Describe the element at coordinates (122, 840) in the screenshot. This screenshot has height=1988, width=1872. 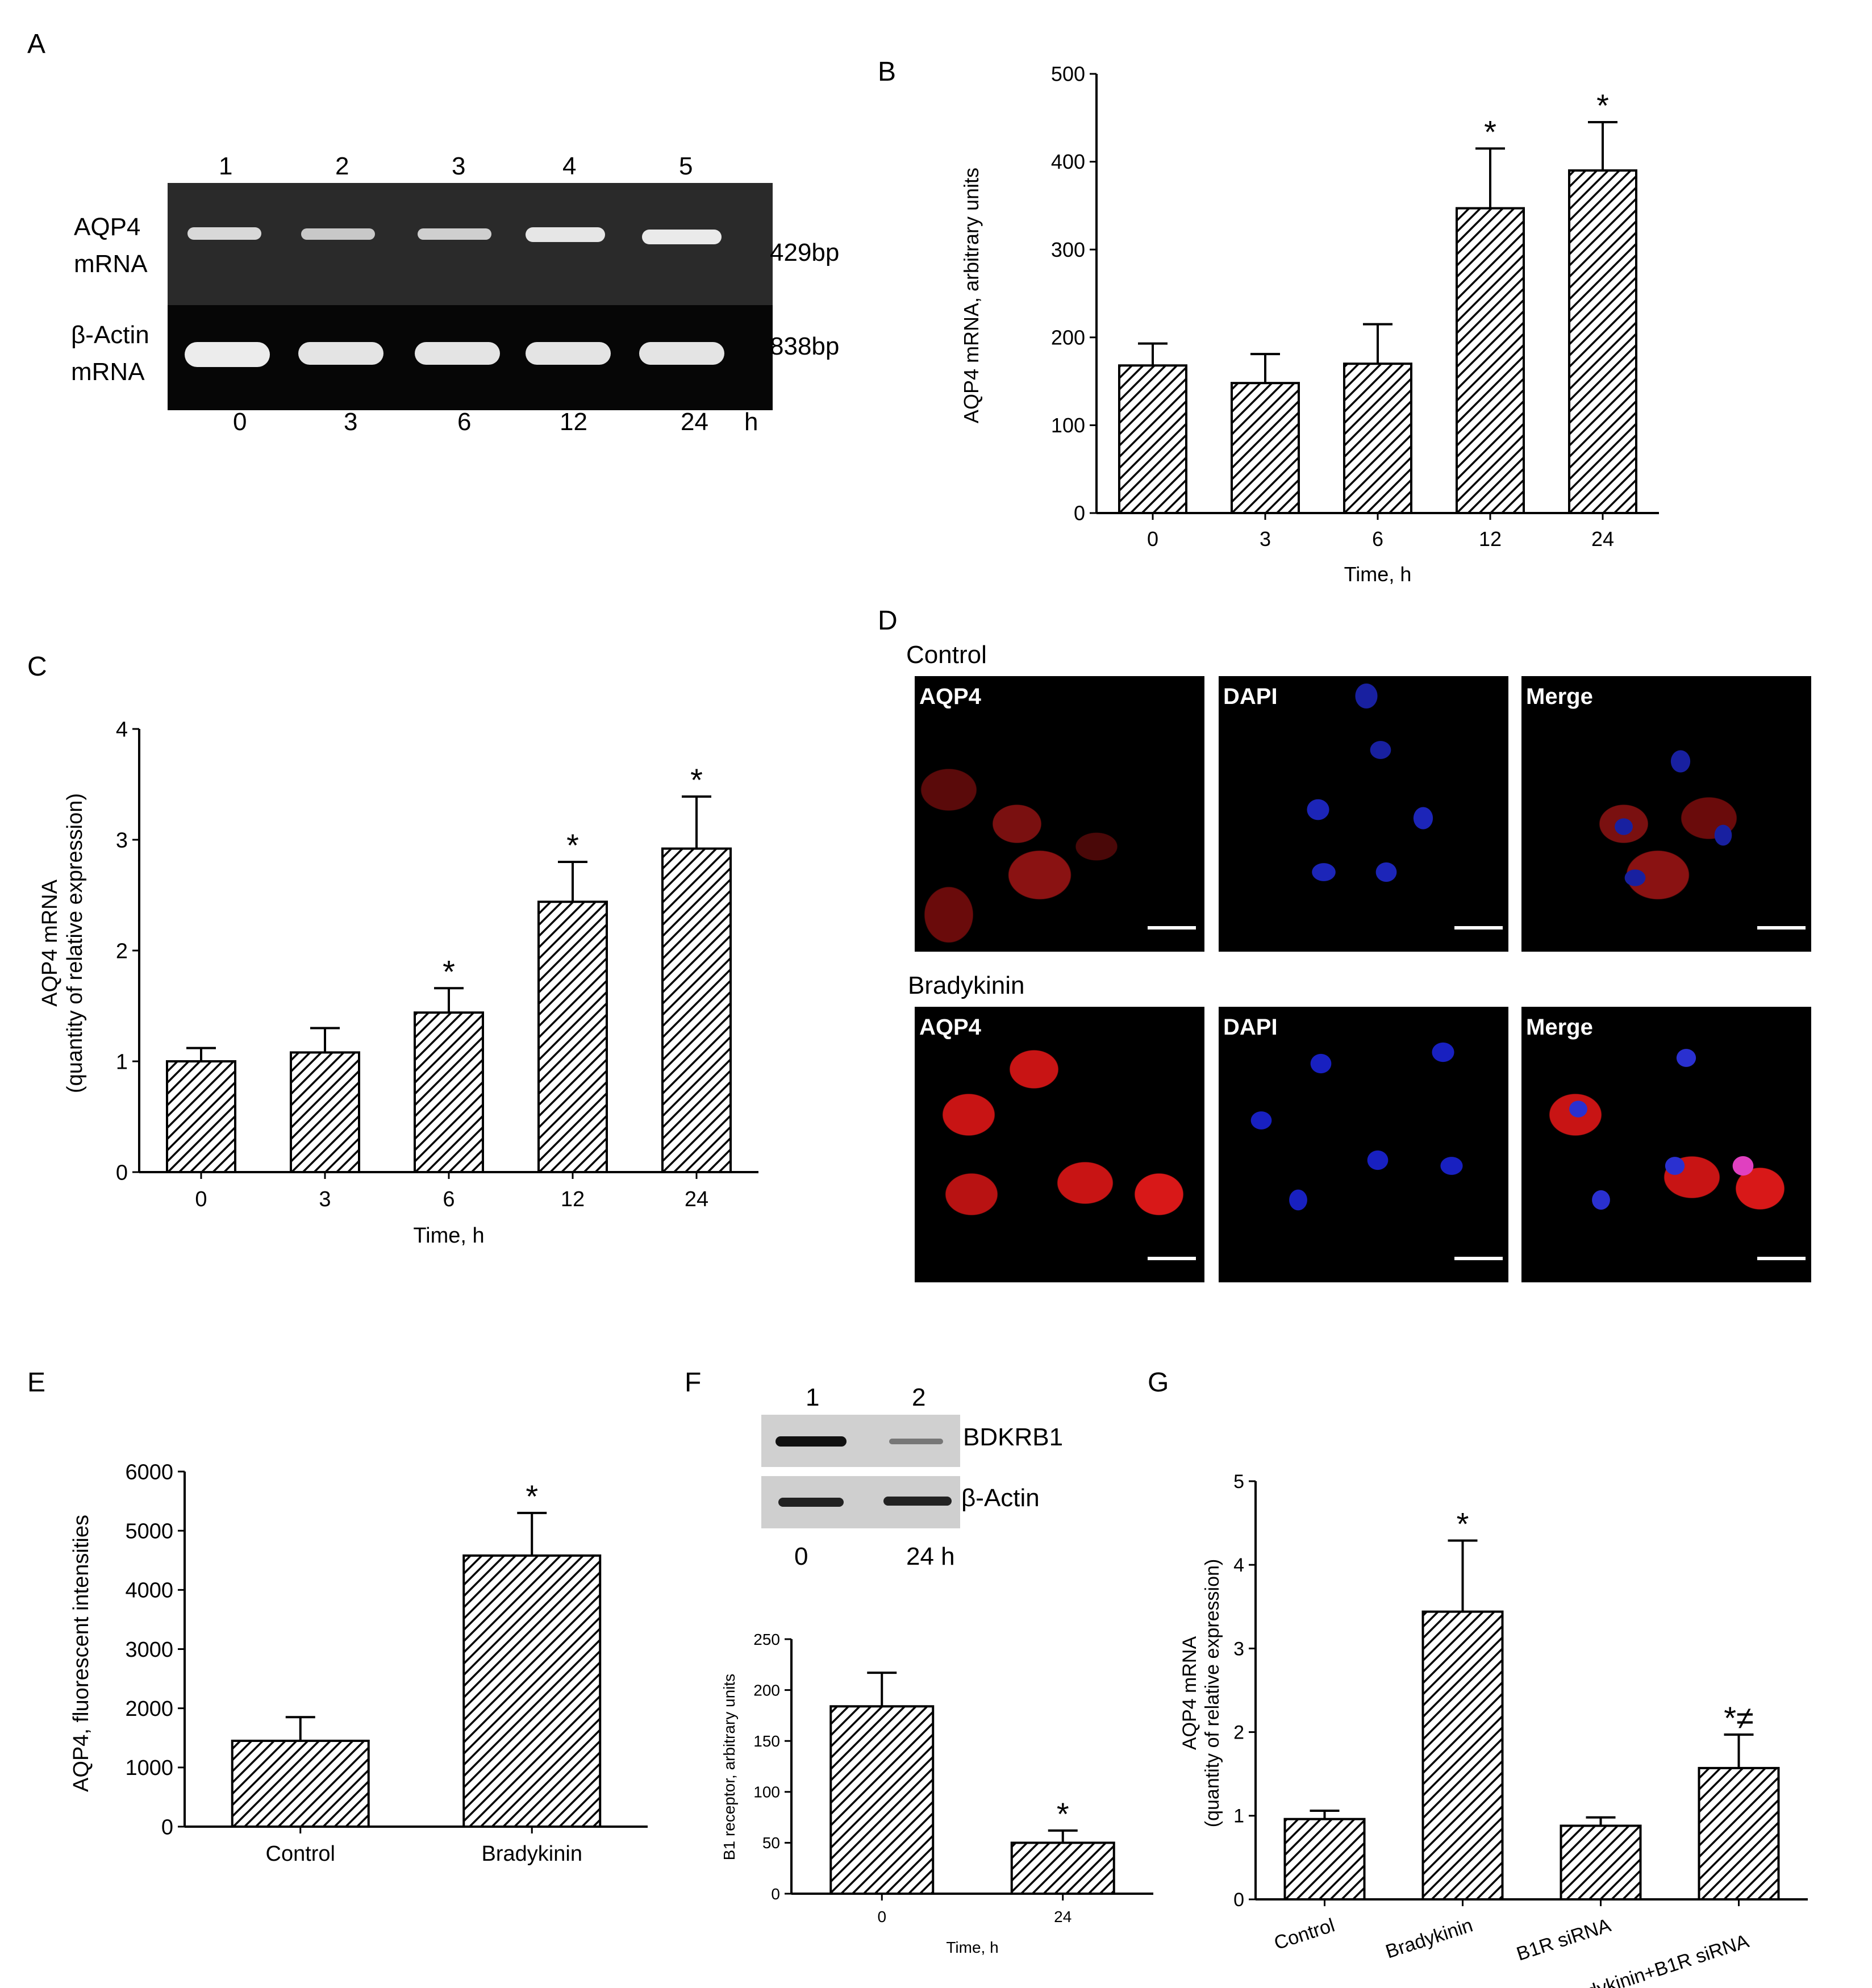
I see `y-tick-label: 3` at that location.